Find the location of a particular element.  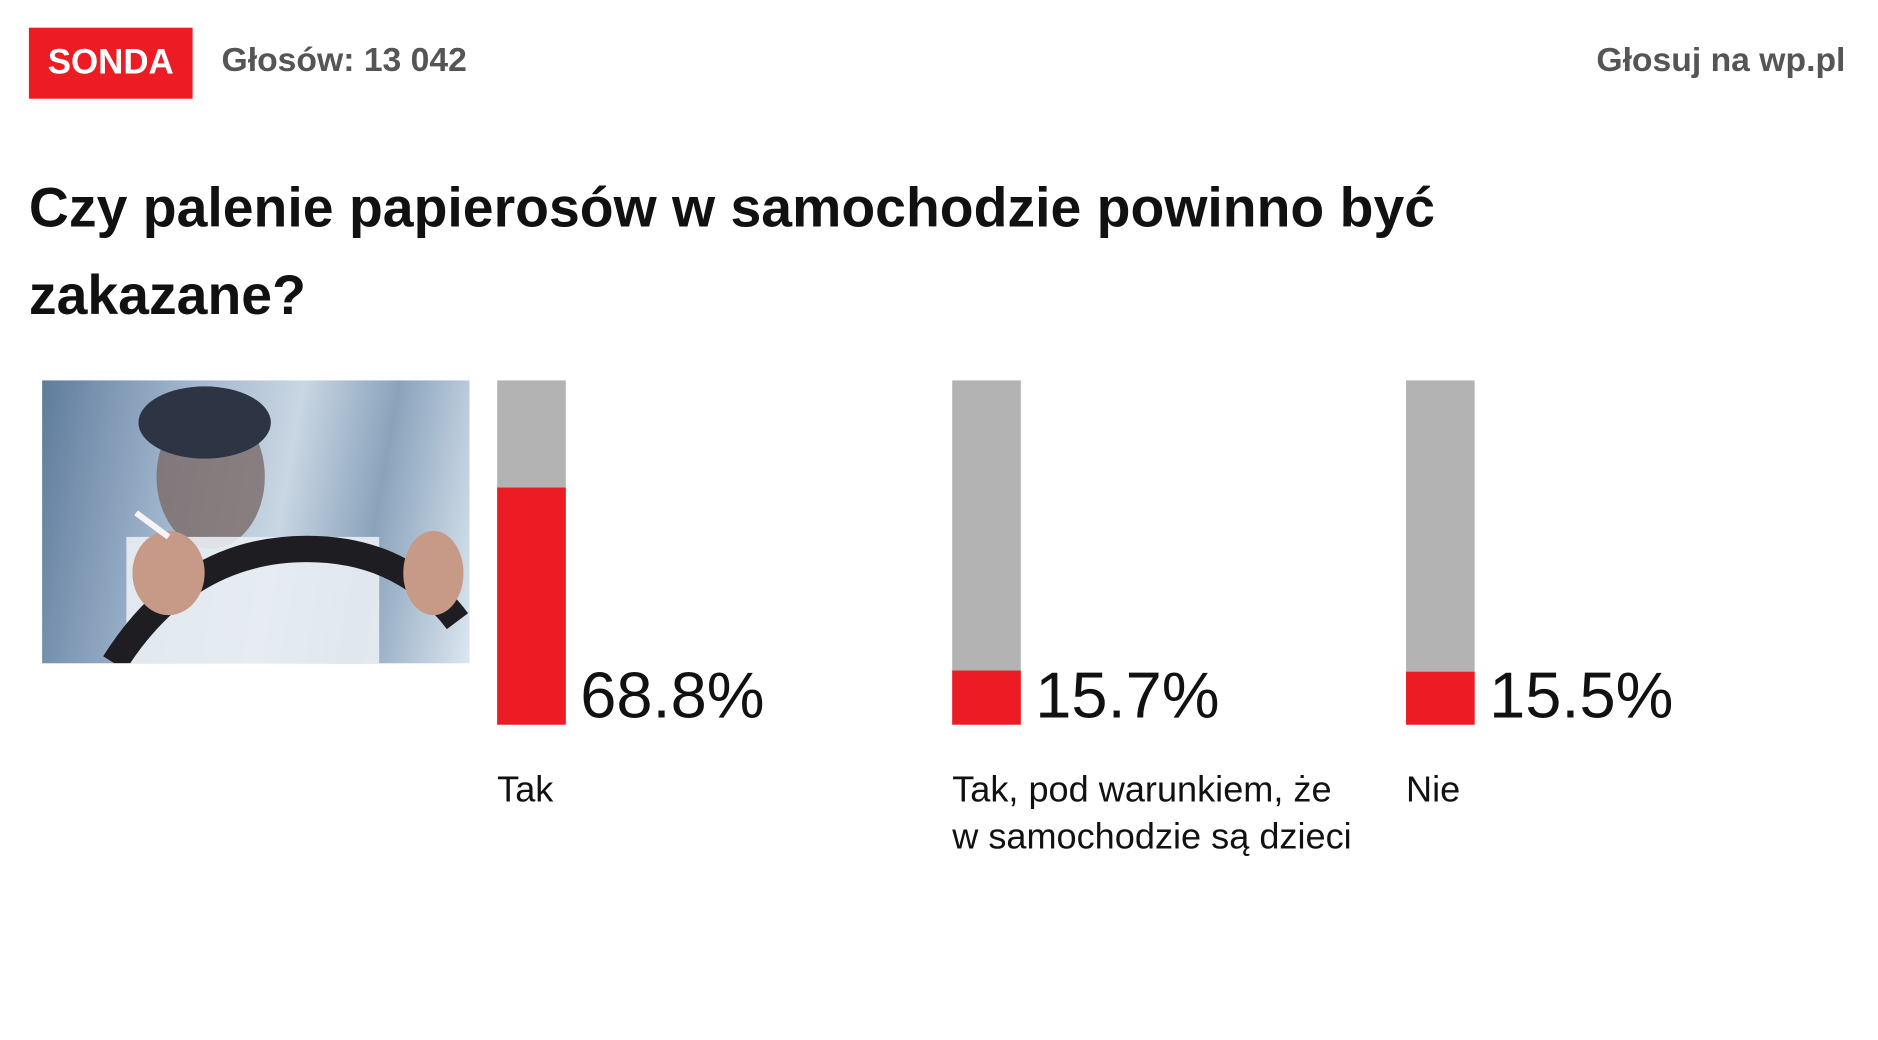

category-label: Nie is located at coordinates (1433, 790).